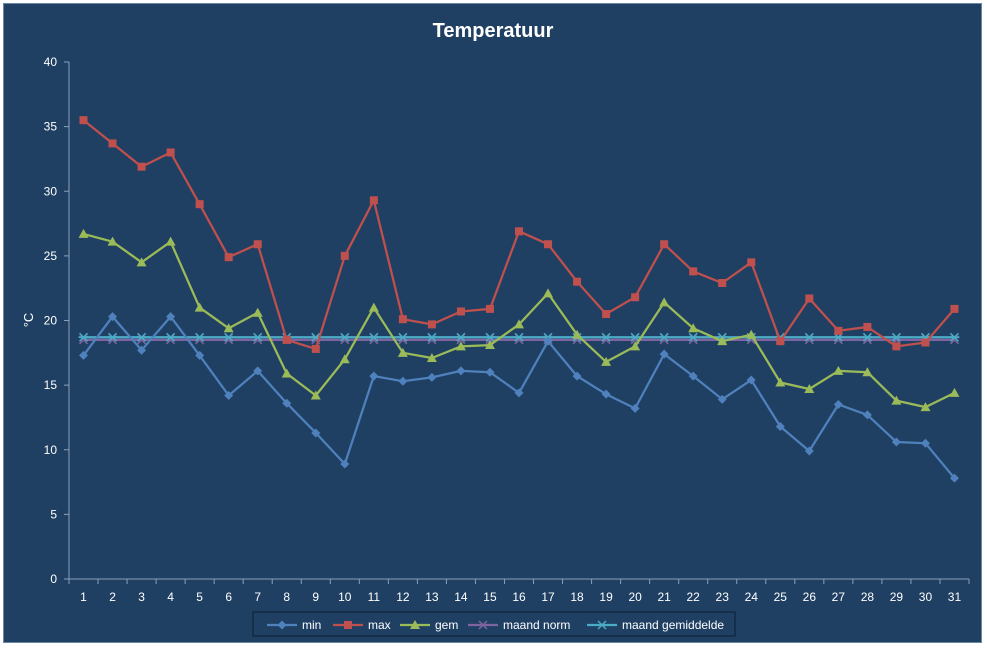 Image resolution: width=987 pixels, height=648 pixels. I want to click on x-tick-label: 18, so click(577, 597).